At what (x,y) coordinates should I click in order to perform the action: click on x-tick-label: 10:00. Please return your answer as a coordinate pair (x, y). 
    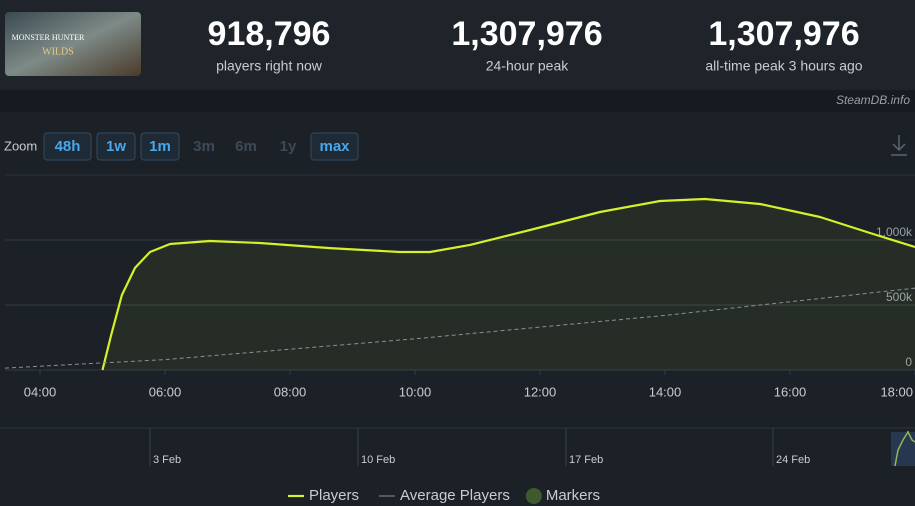
    Looking at the image, I should click on (415, 391).